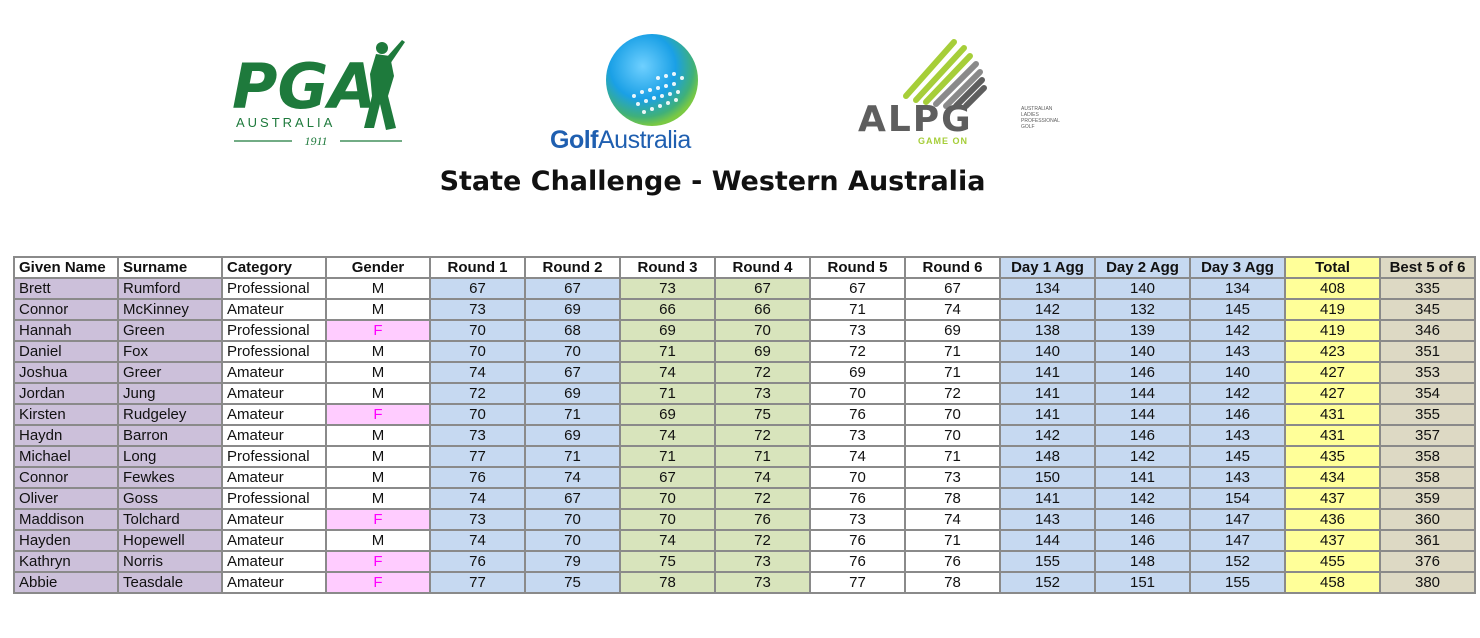 Image resolution: width=1480 pixels, height=638 pixels. Describe the element at coordinates (762, 288) in the screenshot. I see `round-4-cell: 67` at that location.